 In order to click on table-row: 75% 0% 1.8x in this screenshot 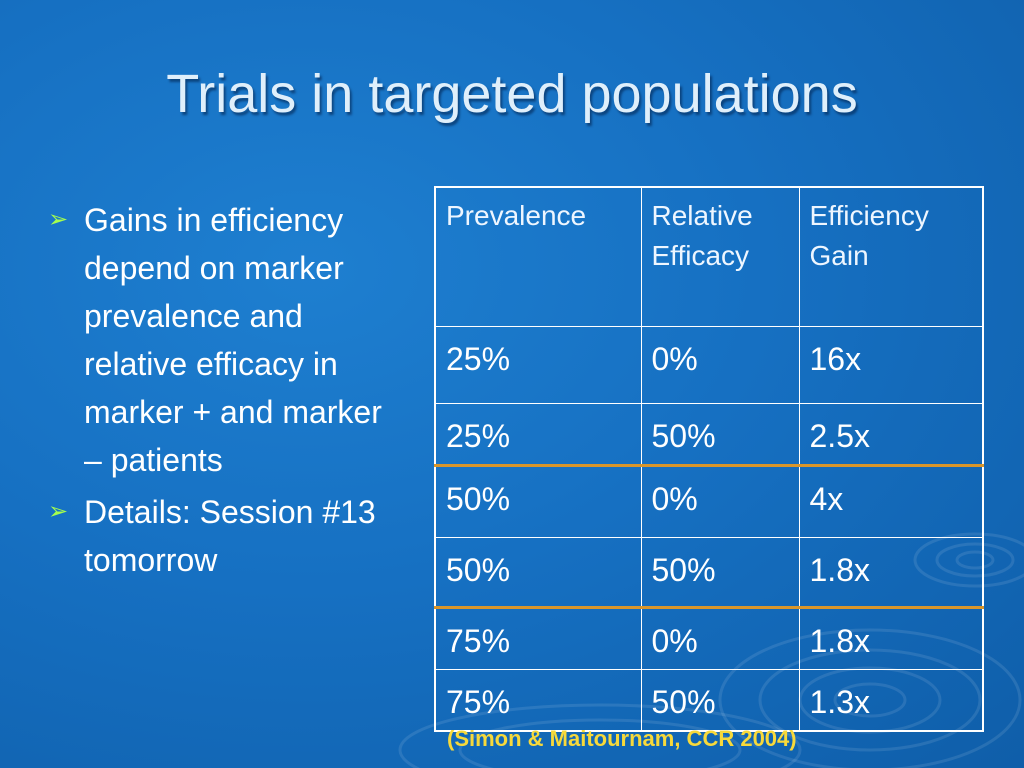, I will do `click(709, 638)`.